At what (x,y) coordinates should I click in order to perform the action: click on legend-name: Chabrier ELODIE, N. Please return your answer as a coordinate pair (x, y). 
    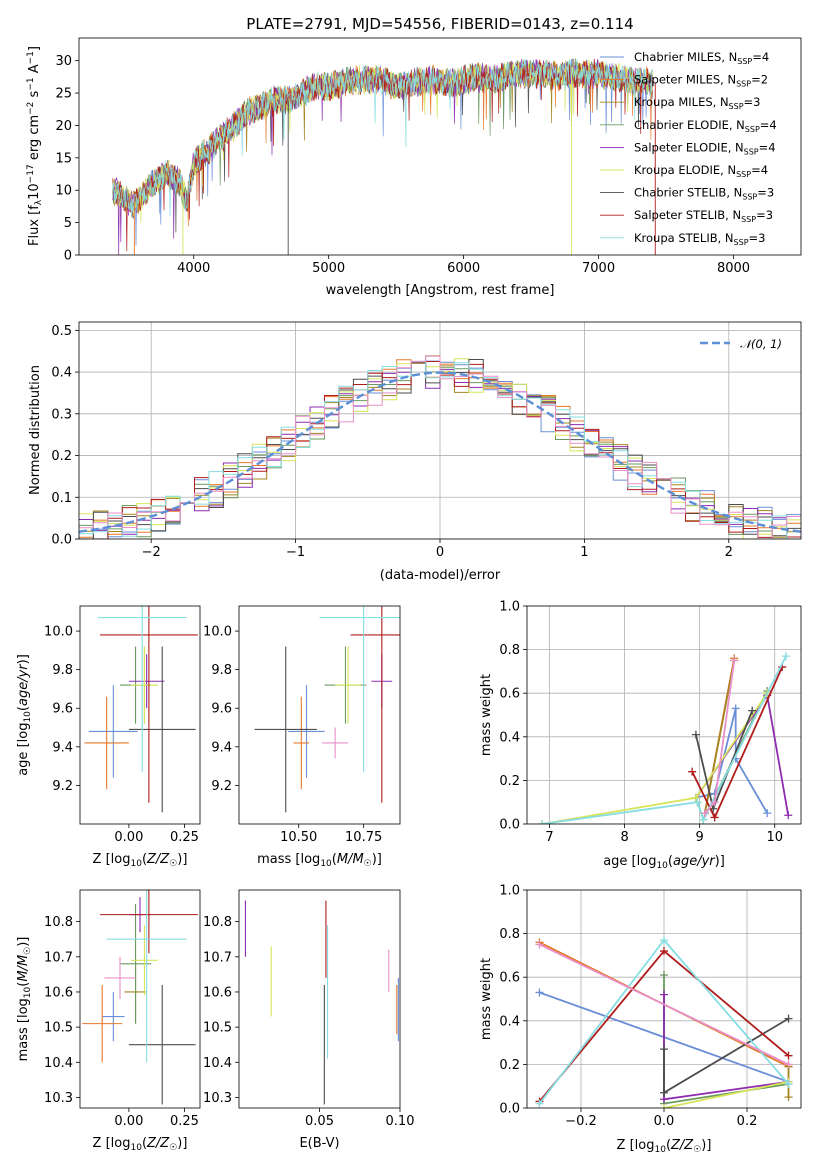
    Looking at the image, I should click on (689, 125).